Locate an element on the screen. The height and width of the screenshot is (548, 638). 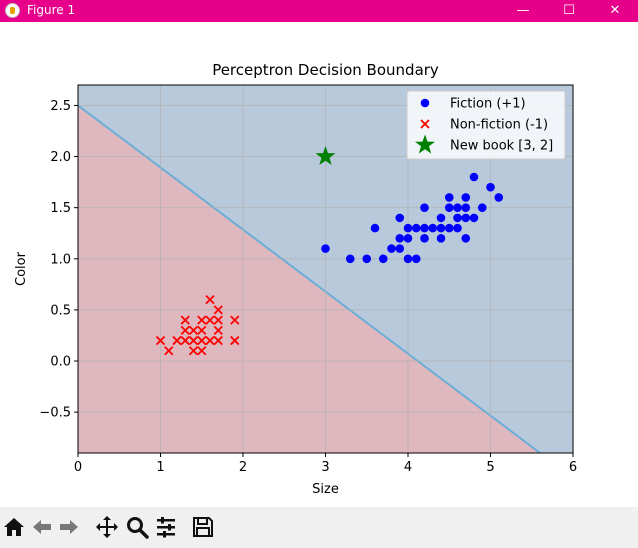
y-tick-label: 2.5 is located at coordinates (60, 106).